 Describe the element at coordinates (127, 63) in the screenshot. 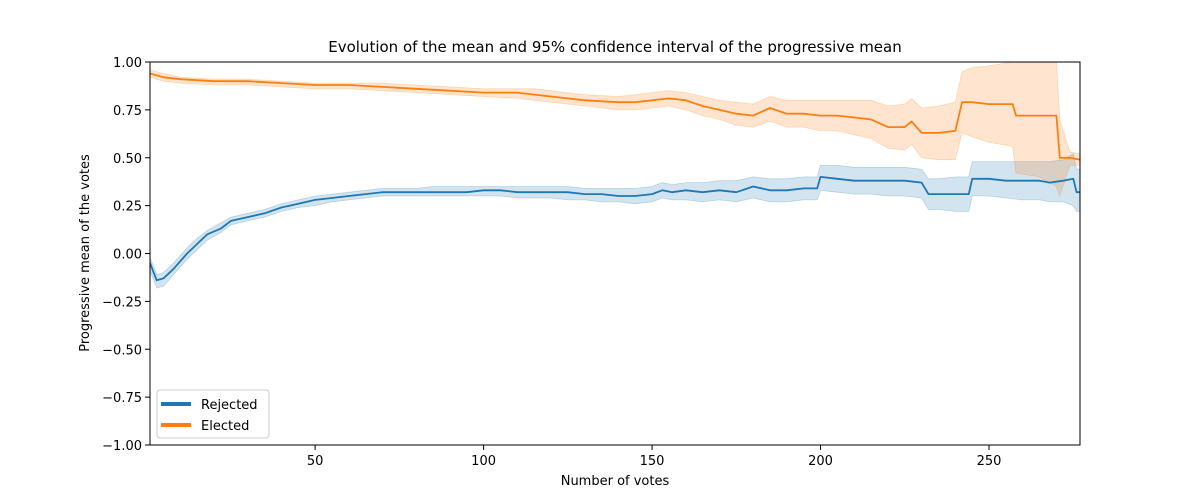

I see `y-tick-label: 1.00` at that location.